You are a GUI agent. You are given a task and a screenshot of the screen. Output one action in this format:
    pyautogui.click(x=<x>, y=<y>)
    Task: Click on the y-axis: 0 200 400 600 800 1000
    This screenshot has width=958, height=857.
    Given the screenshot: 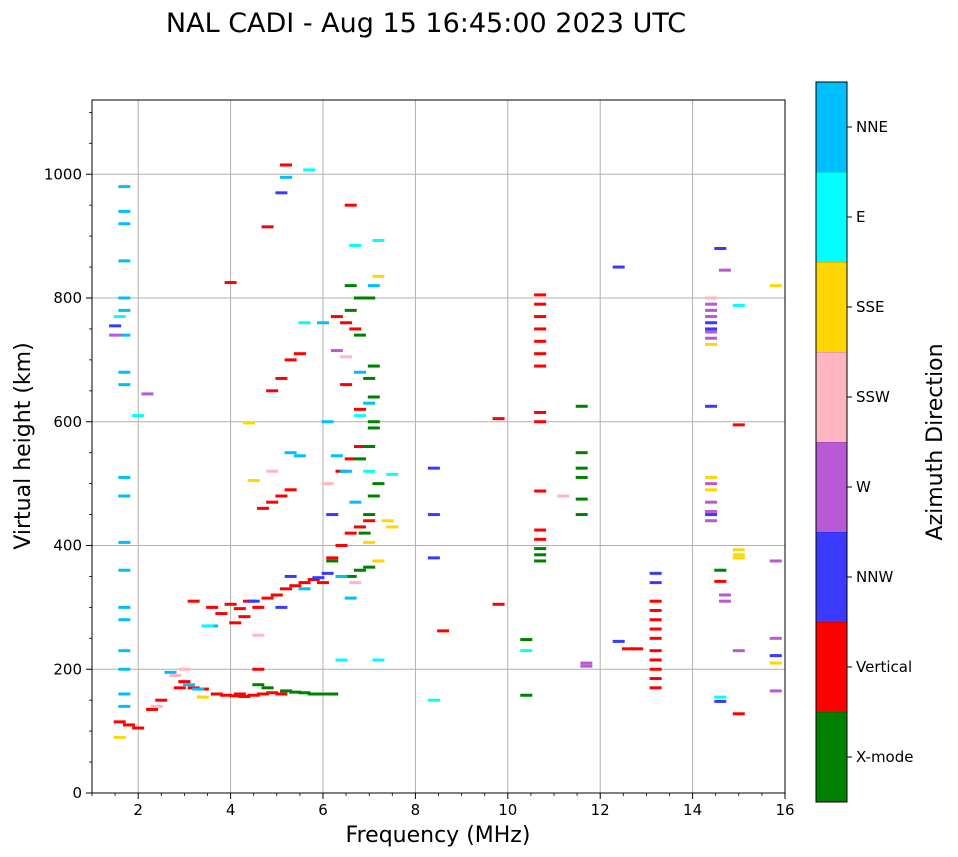 What is the action you would take?
    pyautogui.click(x=68, y=456)
    